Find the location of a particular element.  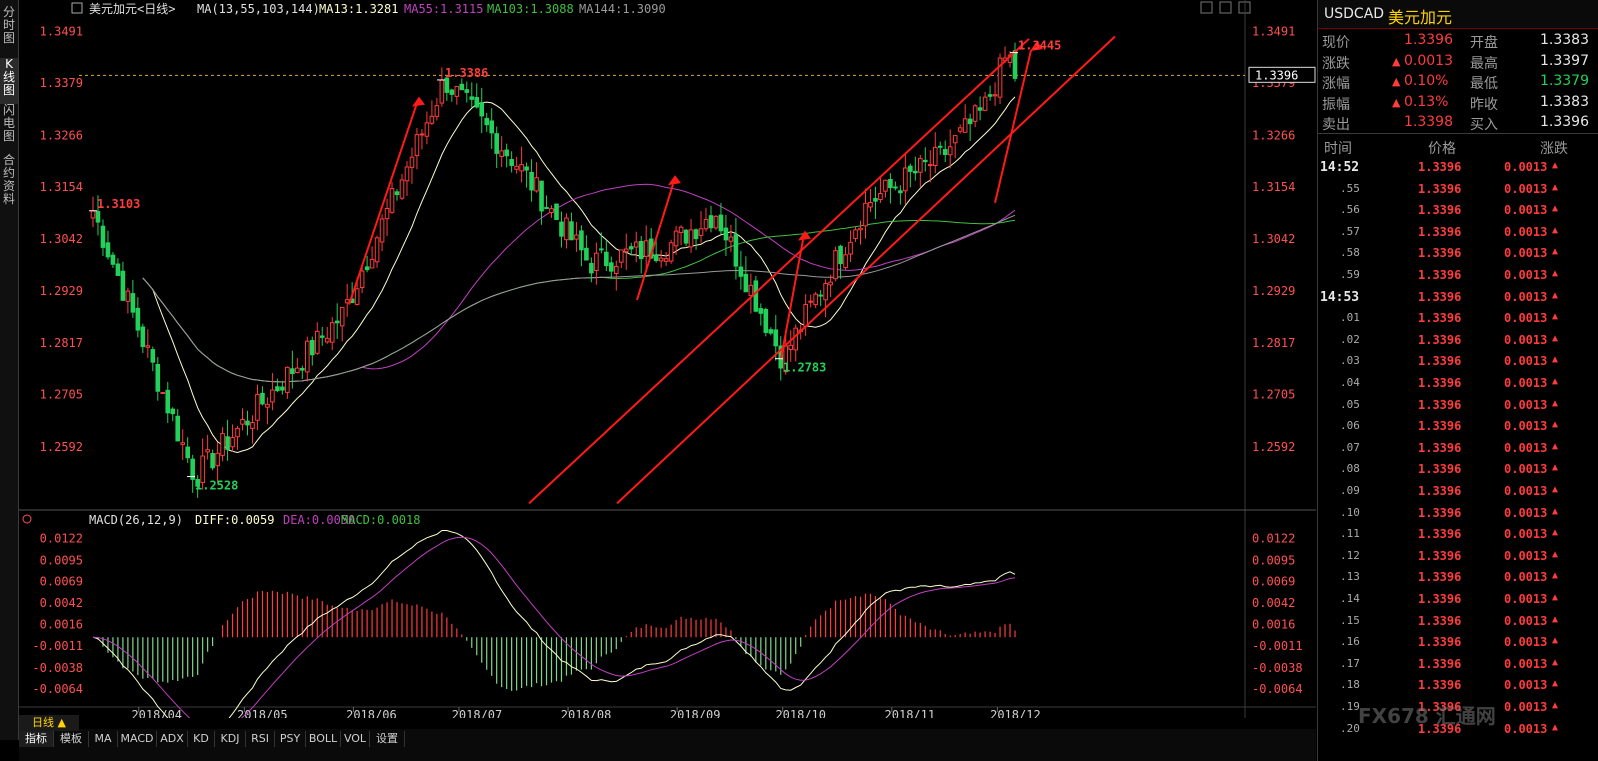

tick-row: .12 1.3396 0.0013 ▲ is located at coordinates (1458, 557).